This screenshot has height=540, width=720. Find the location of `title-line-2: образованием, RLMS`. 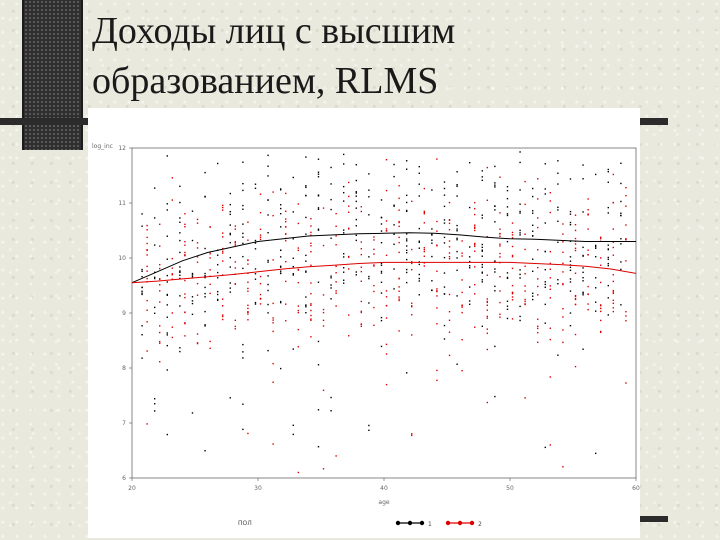

title-line-2: образованием, RLMS is located at coordinates (265, 81).